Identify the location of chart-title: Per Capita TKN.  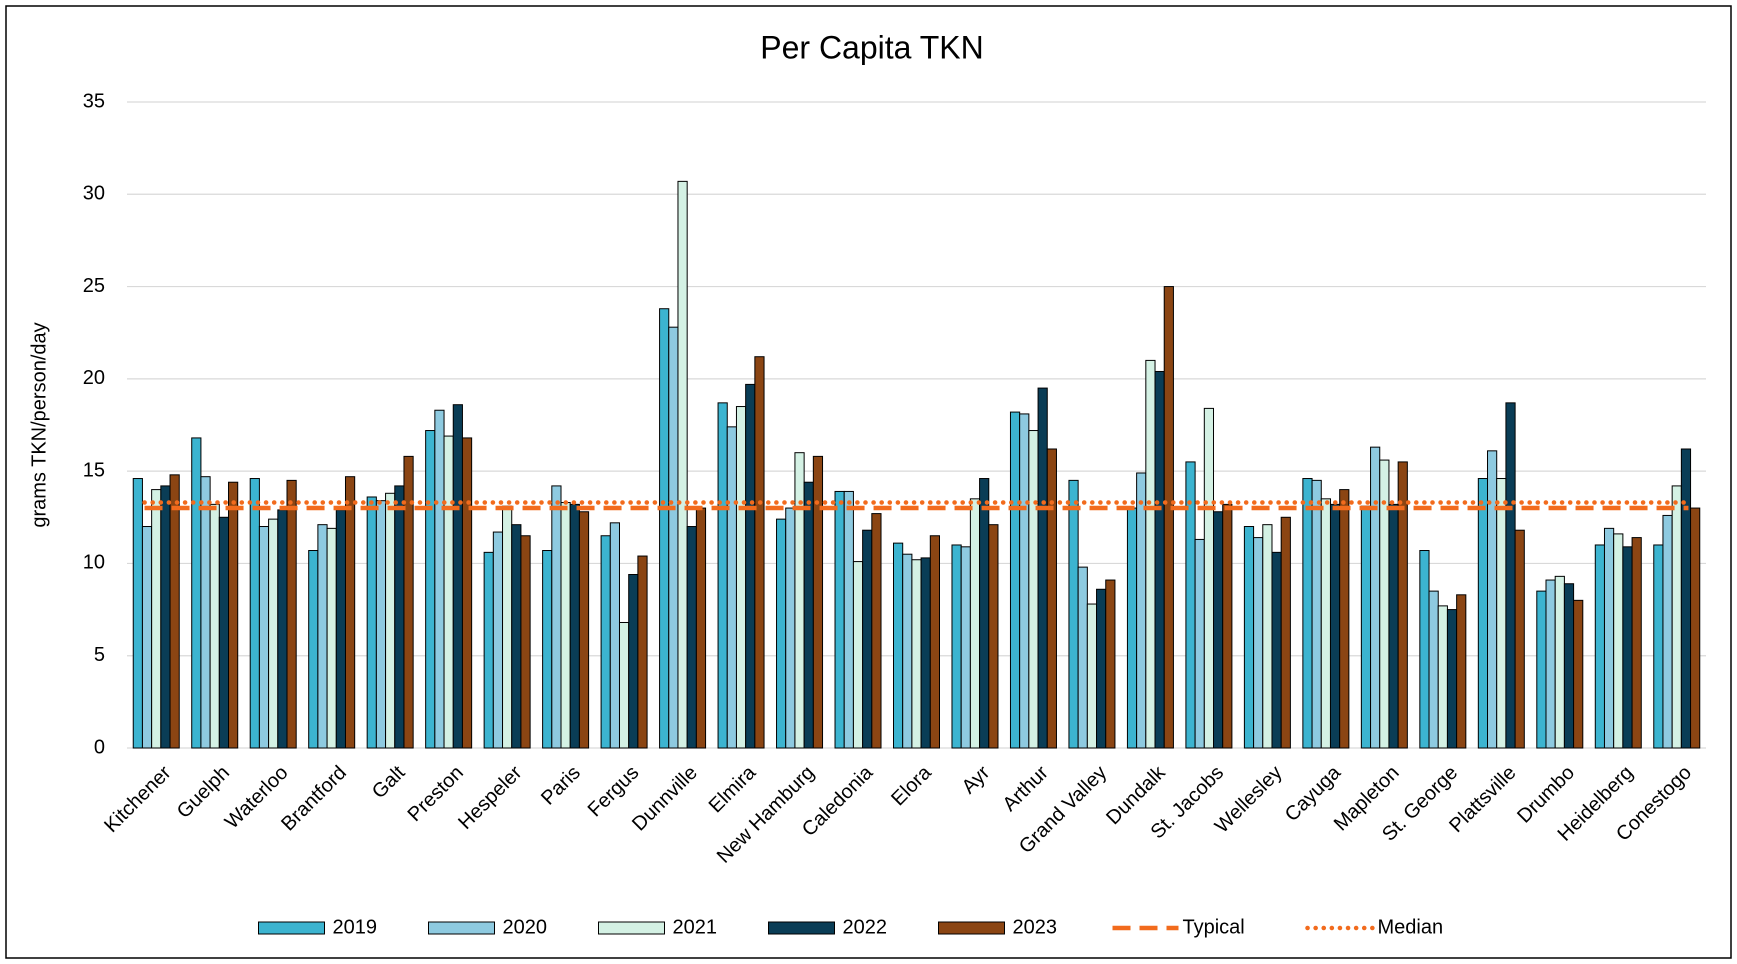
(872, 47).